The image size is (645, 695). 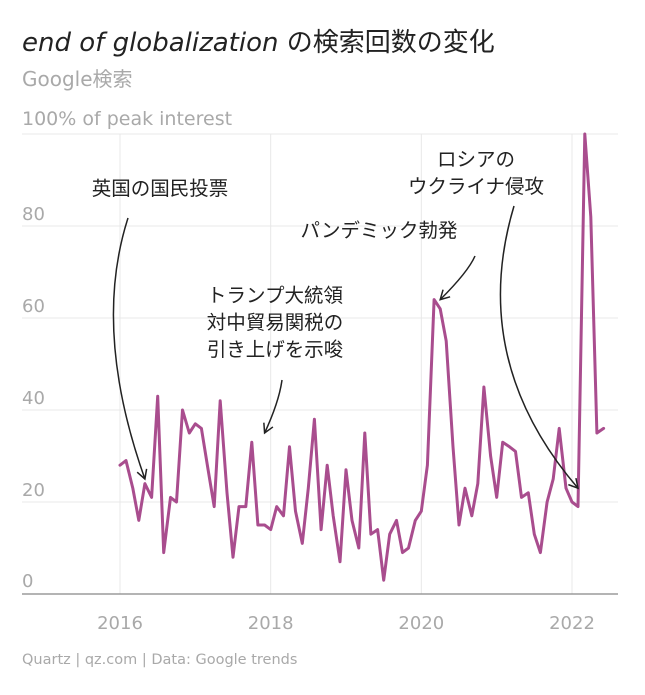 What do you see at coordinates (476, 186) in the screenshot?
I see `annotation-text: ウクライナ侵攻` at bounding box center [476, 186].